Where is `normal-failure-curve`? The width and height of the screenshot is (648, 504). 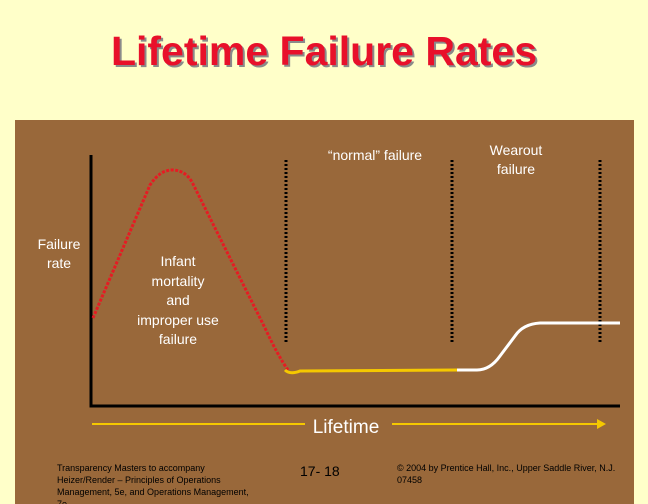 normal-failure-curve is located at coordinates (370, 371).